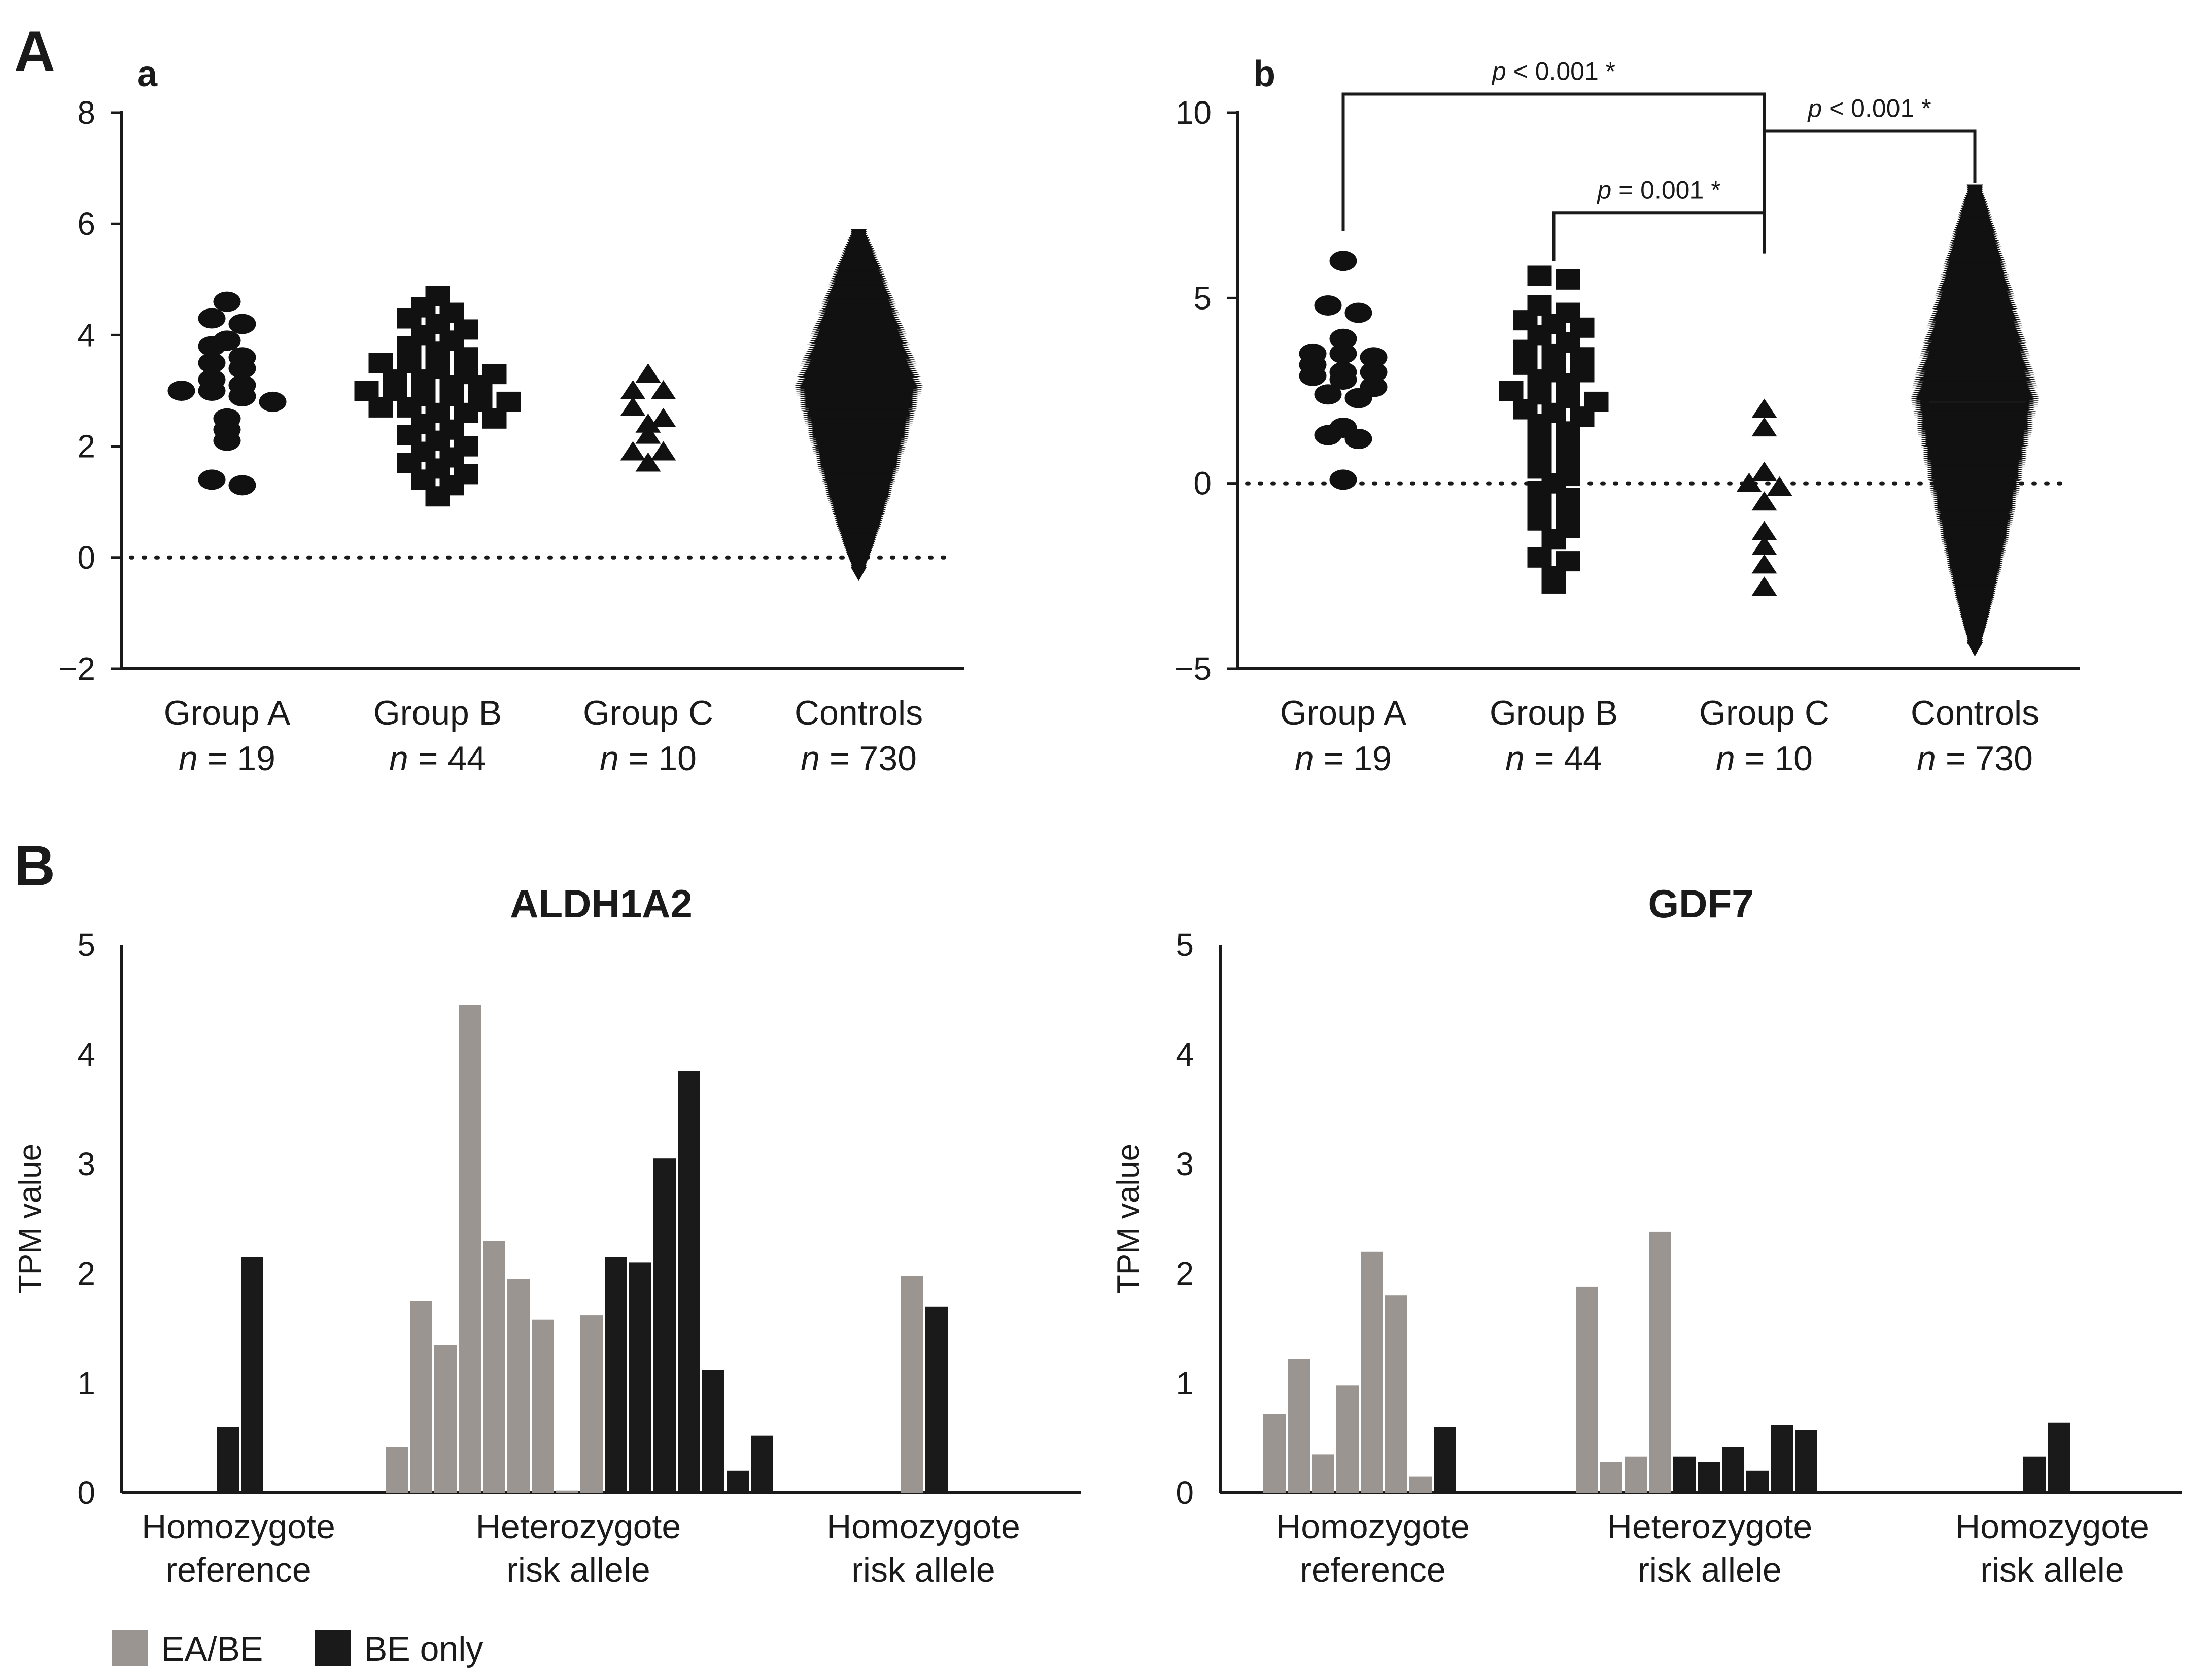 This screenshot has height=1680, width=2210. What do you see at coordinates (1658, 190) in the screenshot?
I see `significance-label: p = 0.001 *` at bounding box center [1658, 190].